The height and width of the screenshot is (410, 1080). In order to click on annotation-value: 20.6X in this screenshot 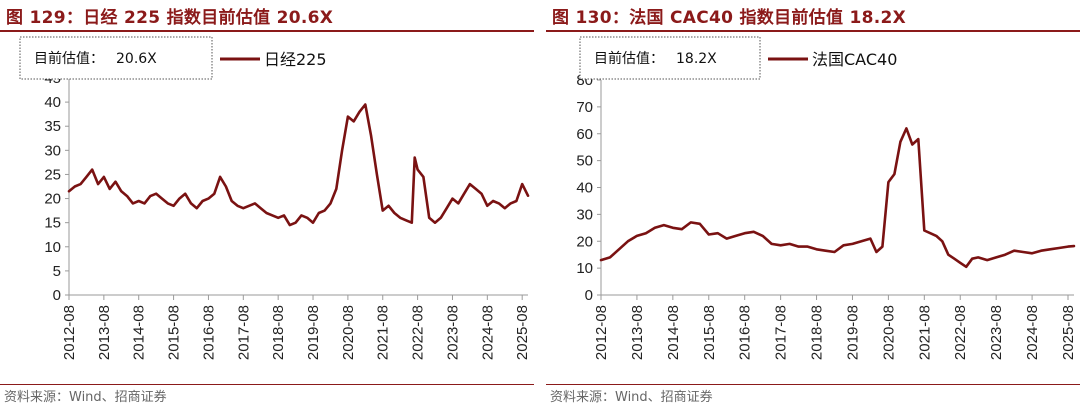, I will do `click(136, 59)`.